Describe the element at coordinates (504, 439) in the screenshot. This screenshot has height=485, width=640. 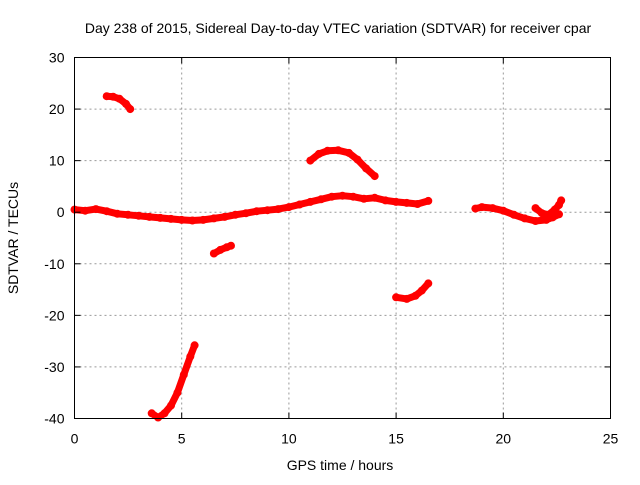
I see `x-tick-label: 20` at that location.